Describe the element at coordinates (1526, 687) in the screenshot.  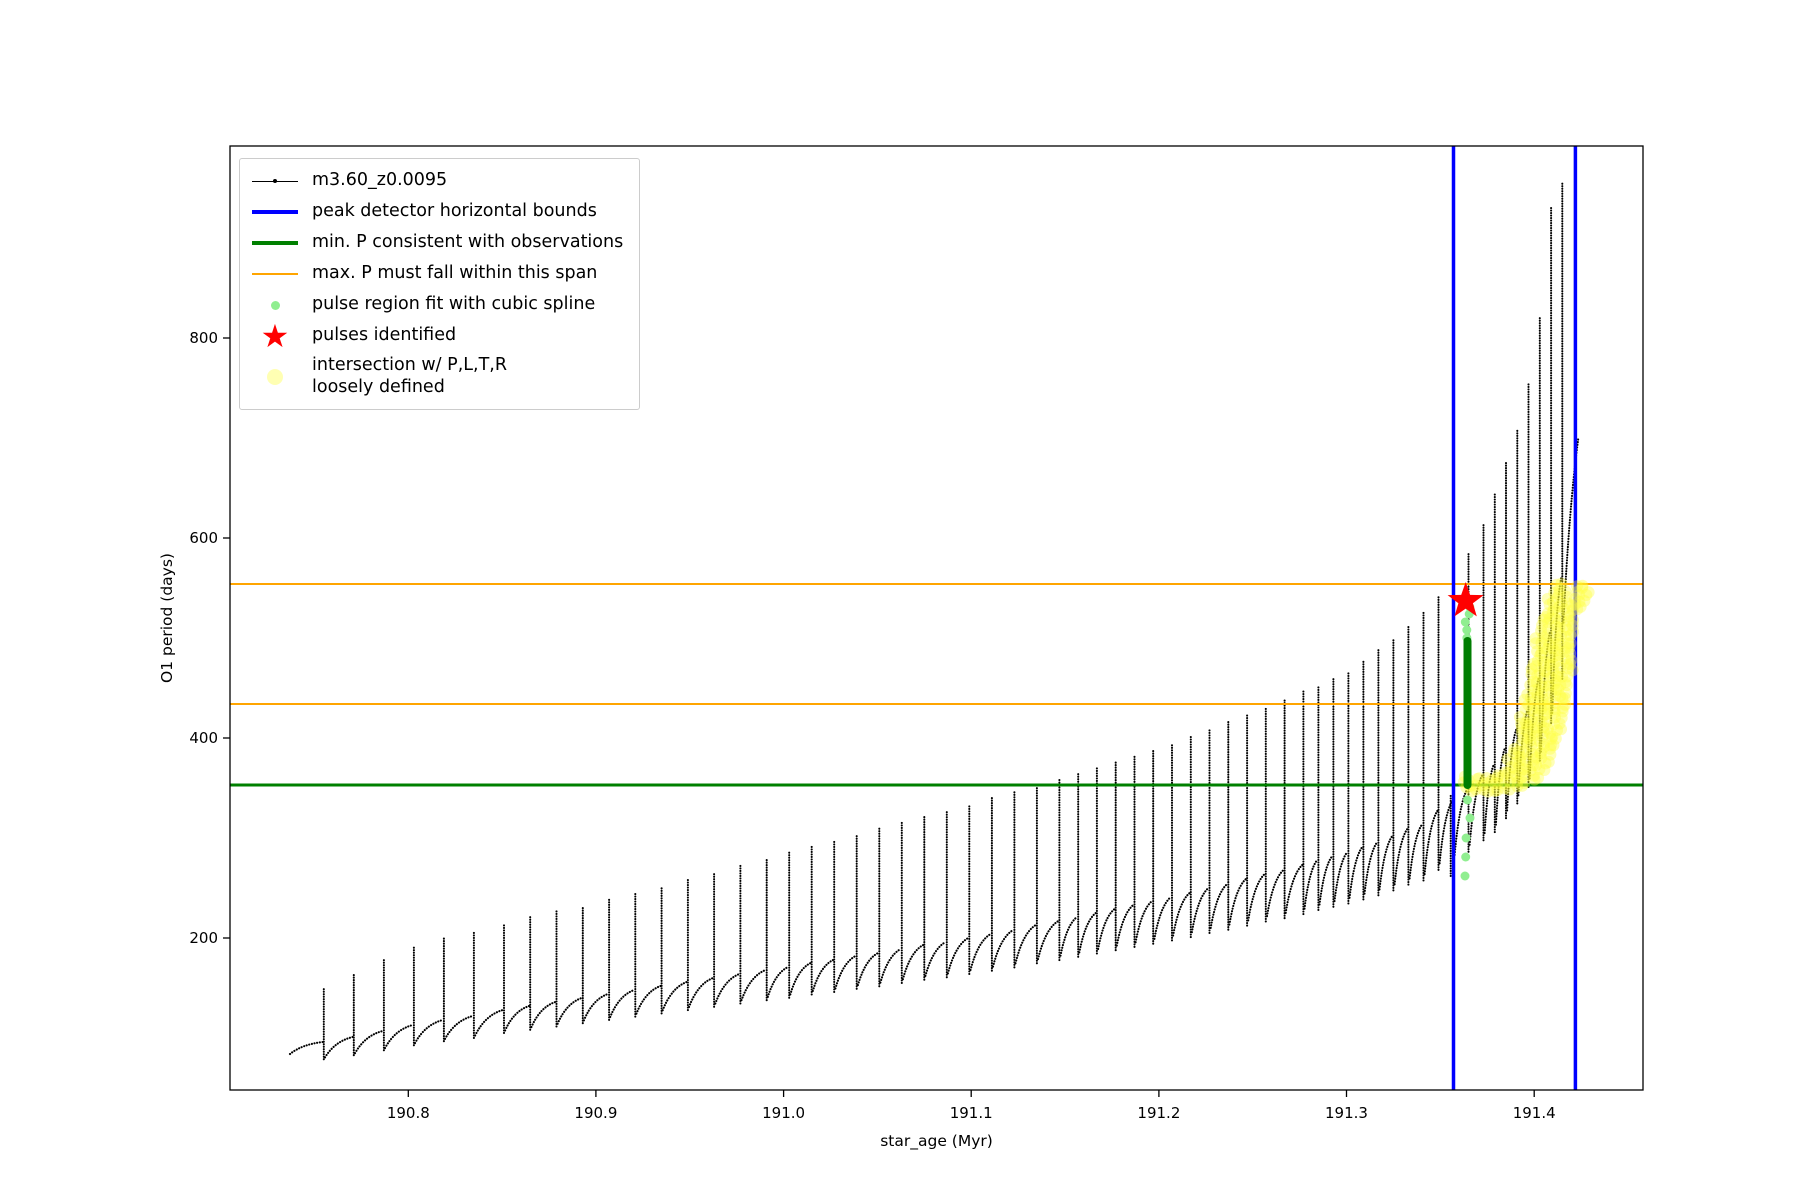
I see `intersection-points` at that location.